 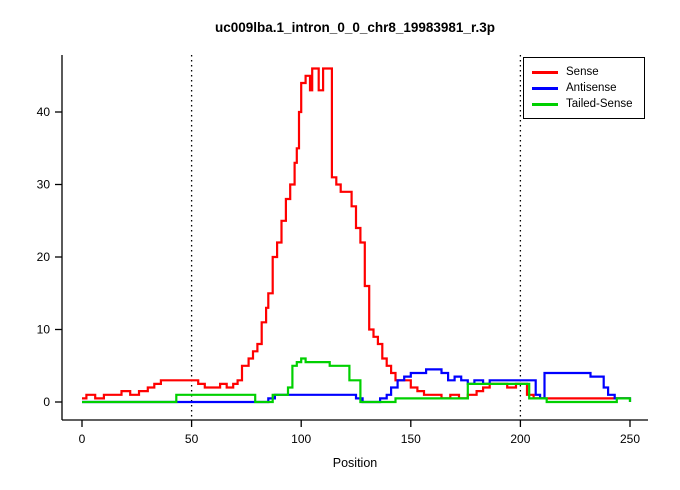 What do you see at coordinates (599, 104) in the screenshot?
I see `legend-label-tailed-sense: Tailed-Sense` at bounding box center [599, 104].